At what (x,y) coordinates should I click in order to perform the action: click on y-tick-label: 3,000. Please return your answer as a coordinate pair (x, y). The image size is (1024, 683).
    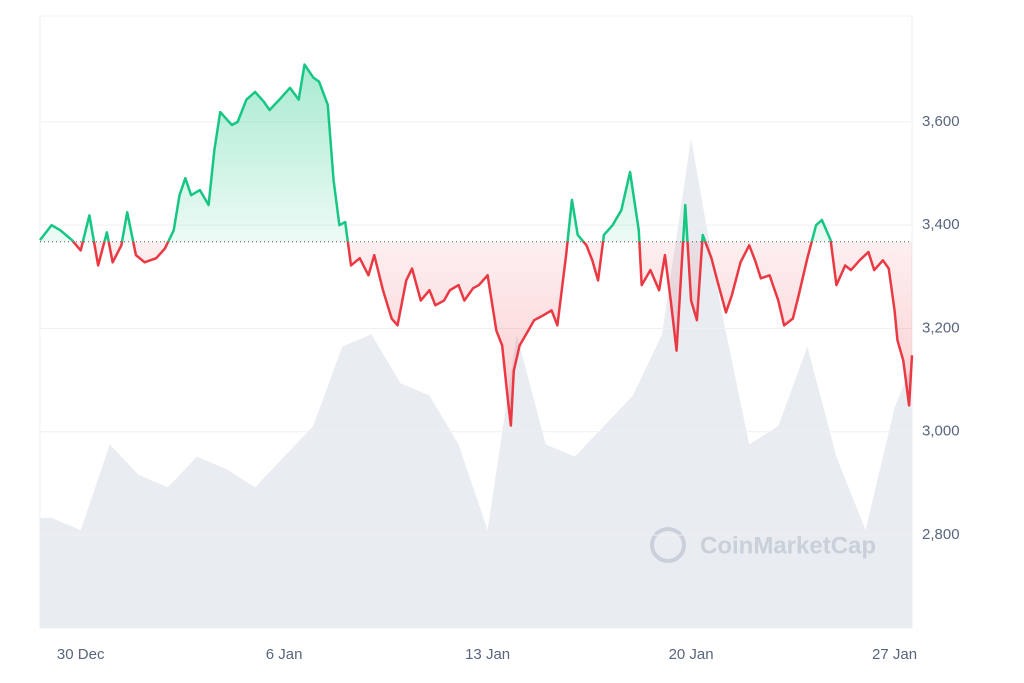
    Looking at the image, I should click on (941, 431).